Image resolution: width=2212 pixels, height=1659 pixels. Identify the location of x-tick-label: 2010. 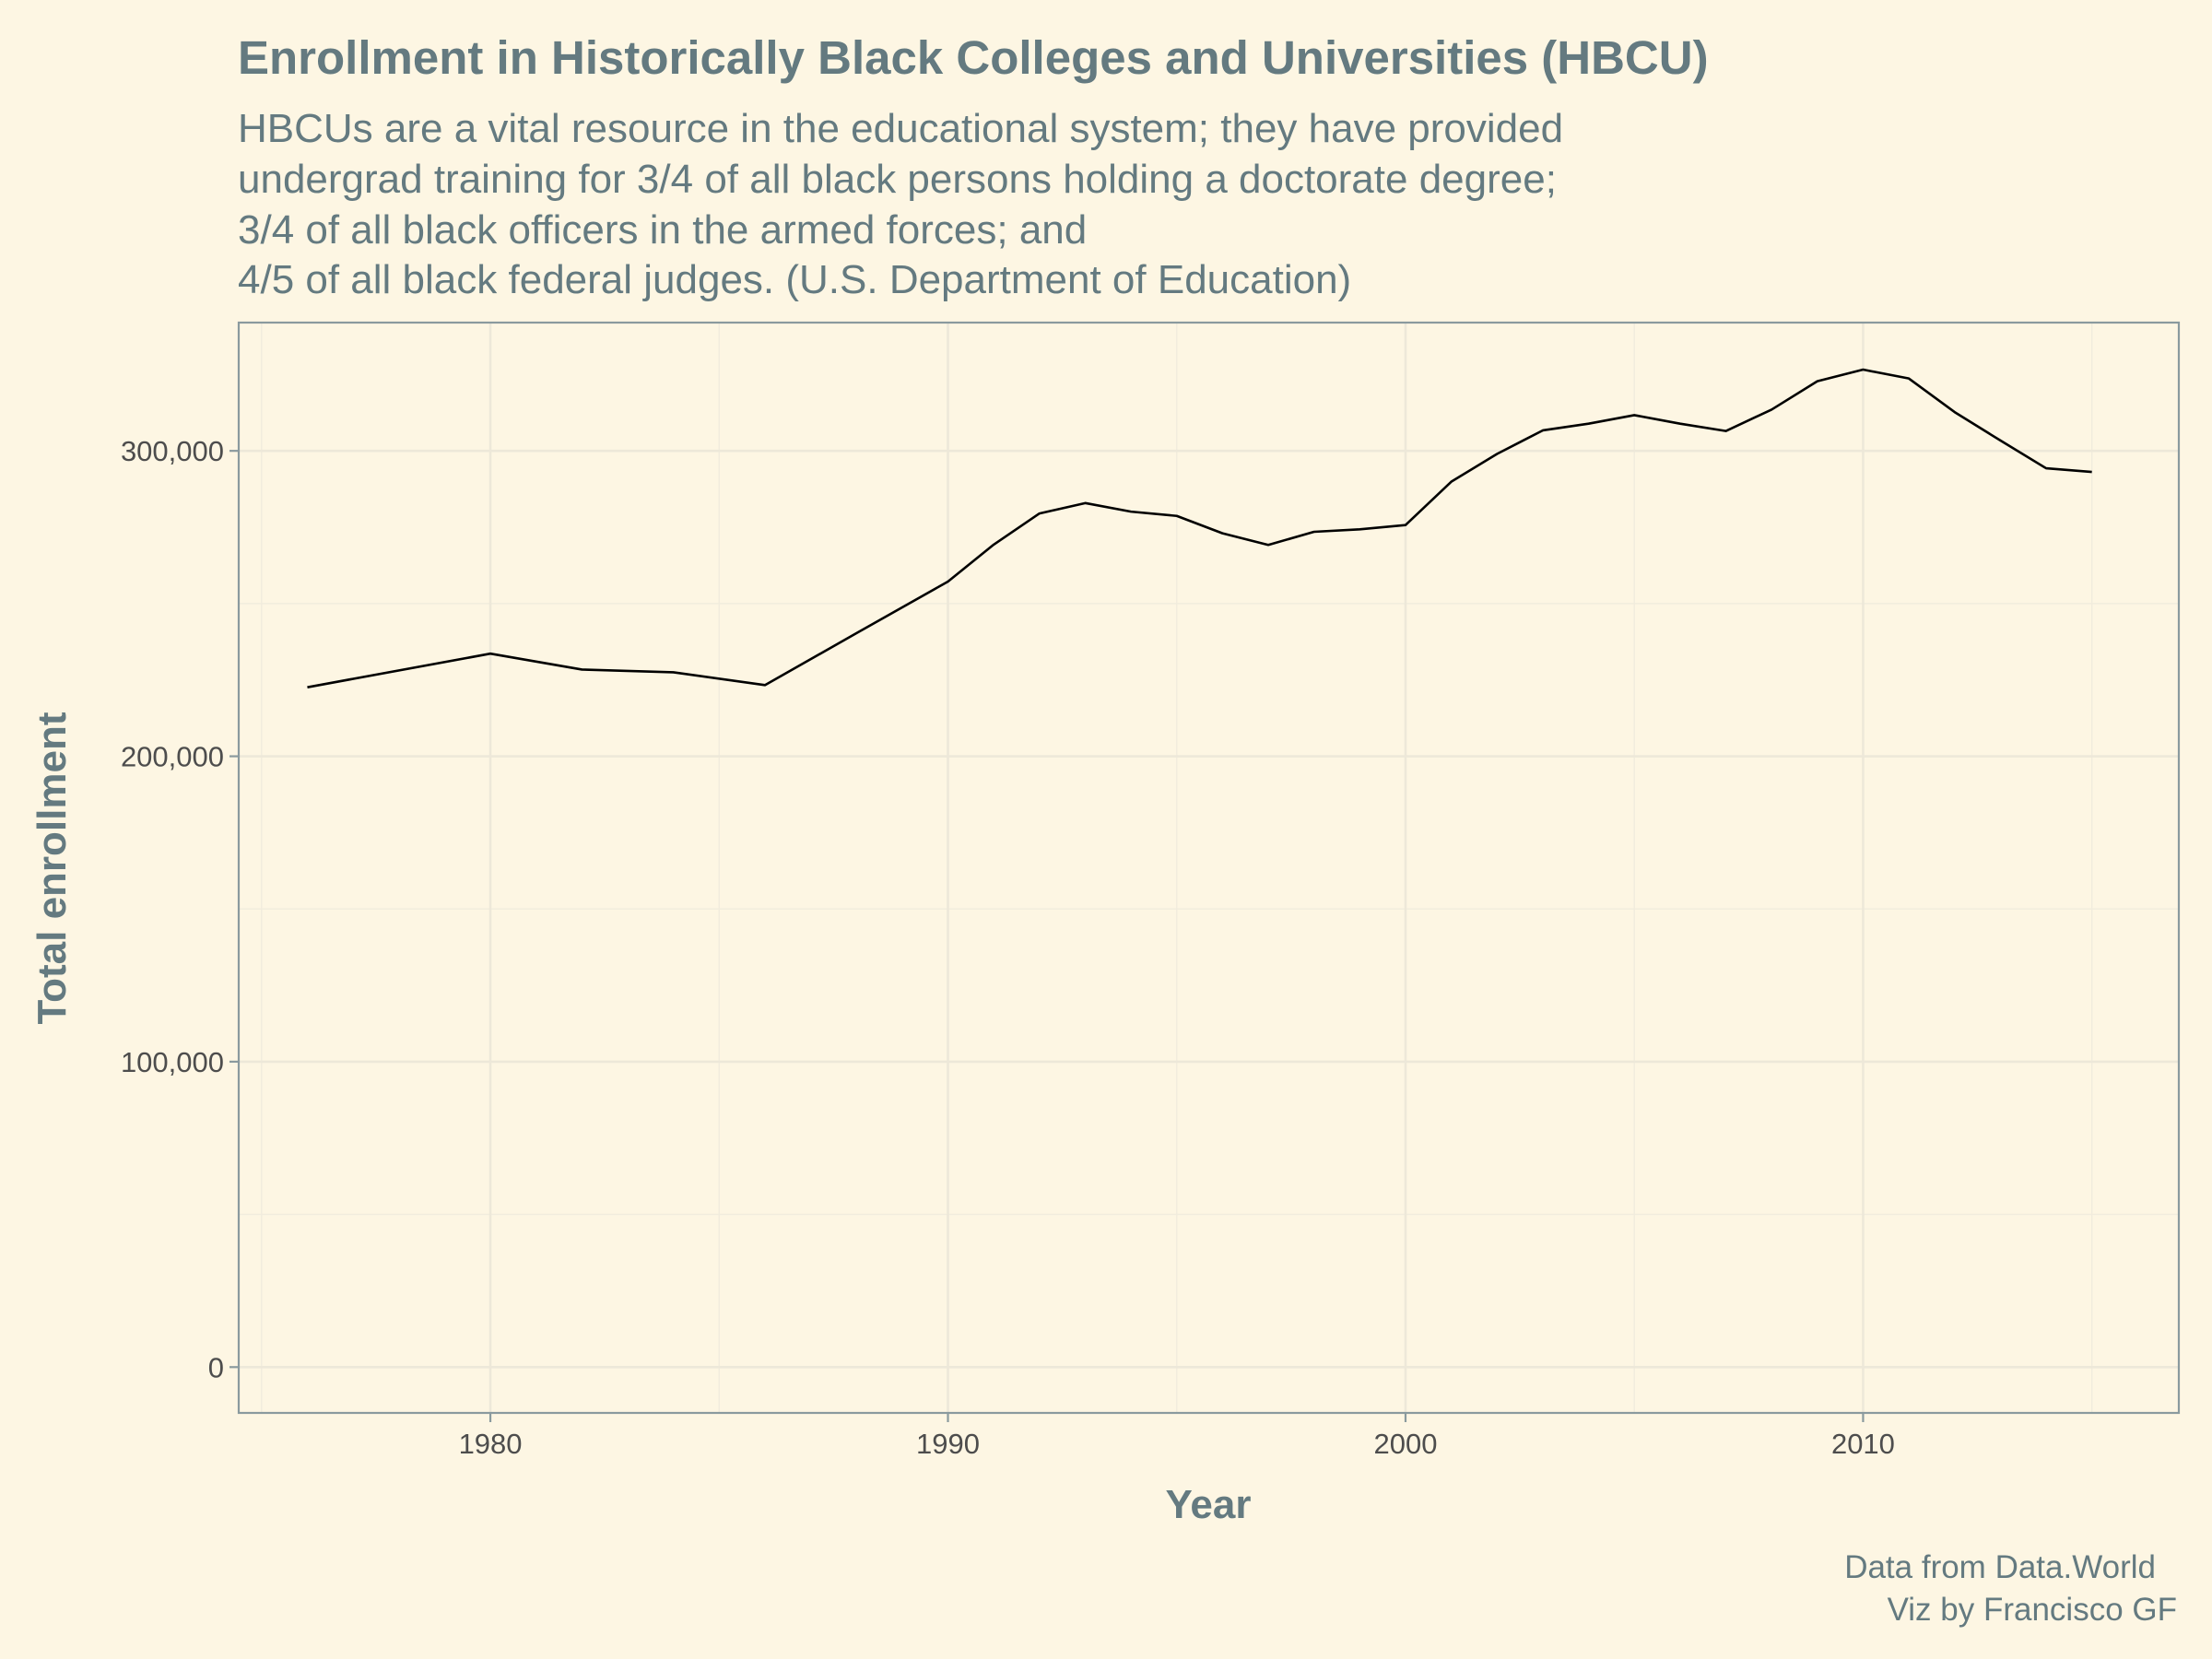
(1863, 1444).